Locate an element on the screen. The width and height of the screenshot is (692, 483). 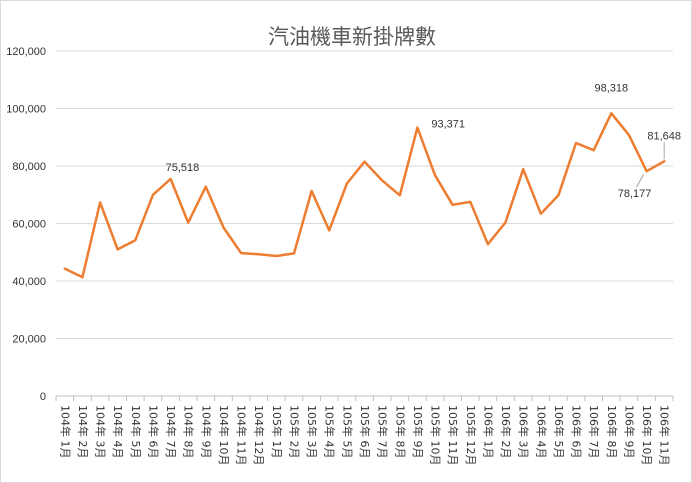
y-axis: 0 20,000 40,000 60,000 80,000 100,000 120,000 is located at coordinates (26, 224).